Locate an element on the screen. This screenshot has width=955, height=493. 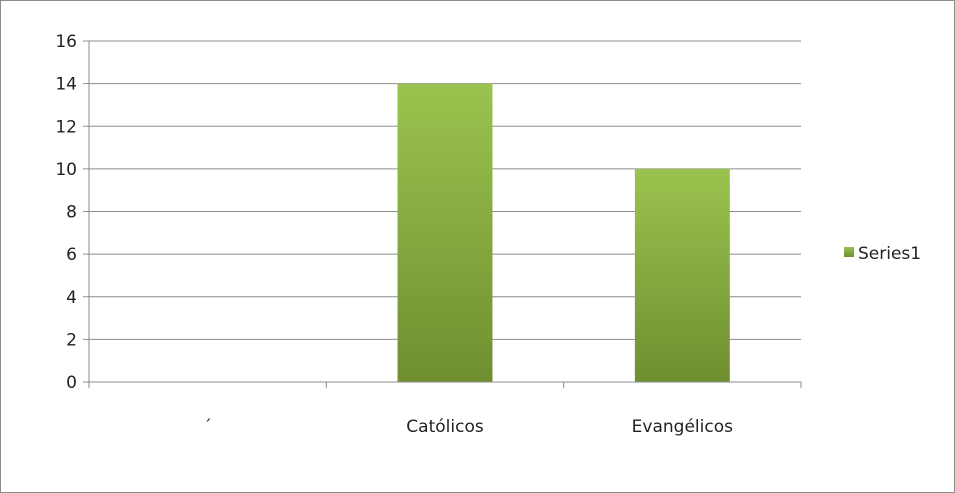
y-axis-ticks: 0 2 4 6 8 10 12 14 16 is located at coordinates (72, 212).